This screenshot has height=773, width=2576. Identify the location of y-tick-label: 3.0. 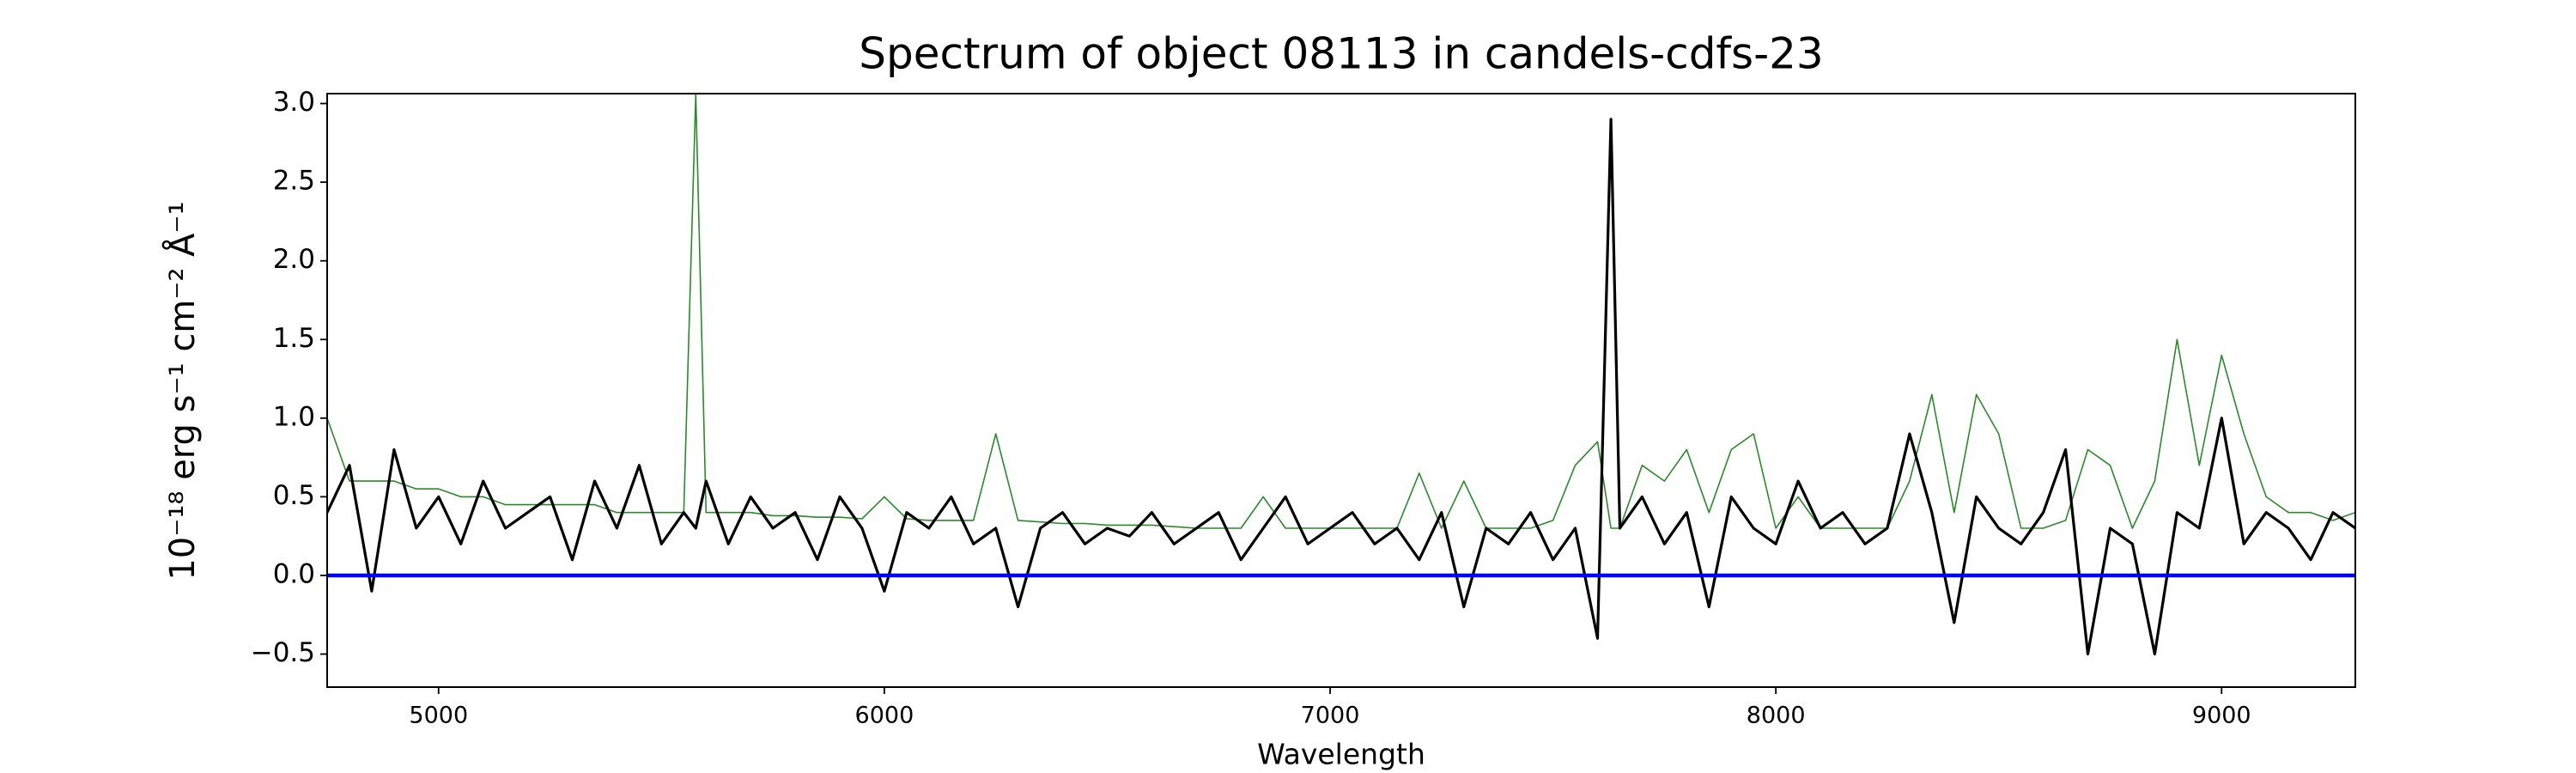
(294, 102).